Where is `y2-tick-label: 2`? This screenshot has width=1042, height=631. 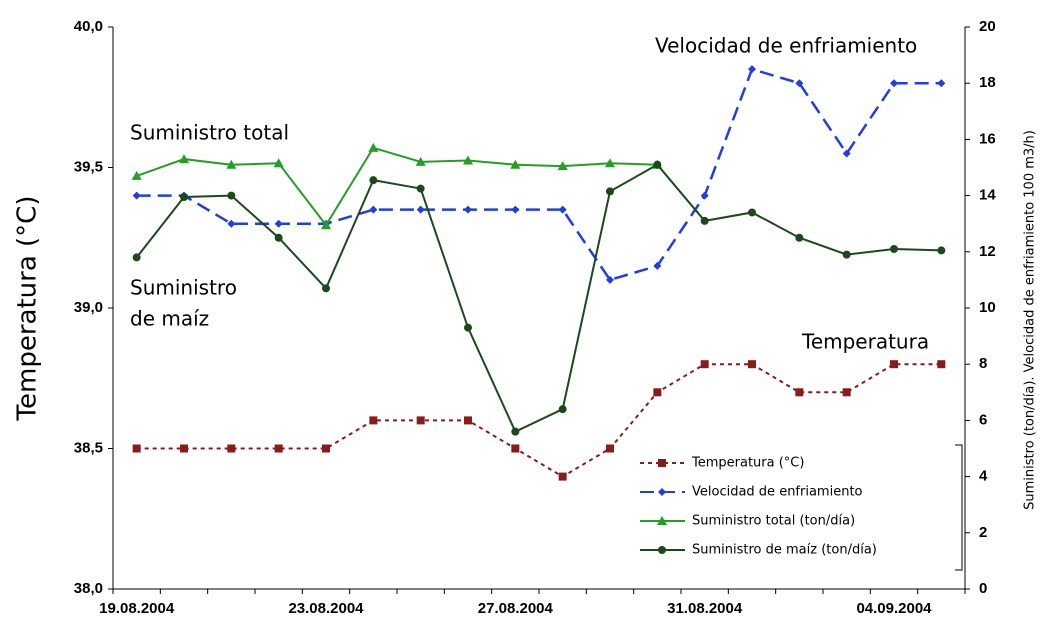 y2-tick-label: 2 is located at coordinates (983, 532).